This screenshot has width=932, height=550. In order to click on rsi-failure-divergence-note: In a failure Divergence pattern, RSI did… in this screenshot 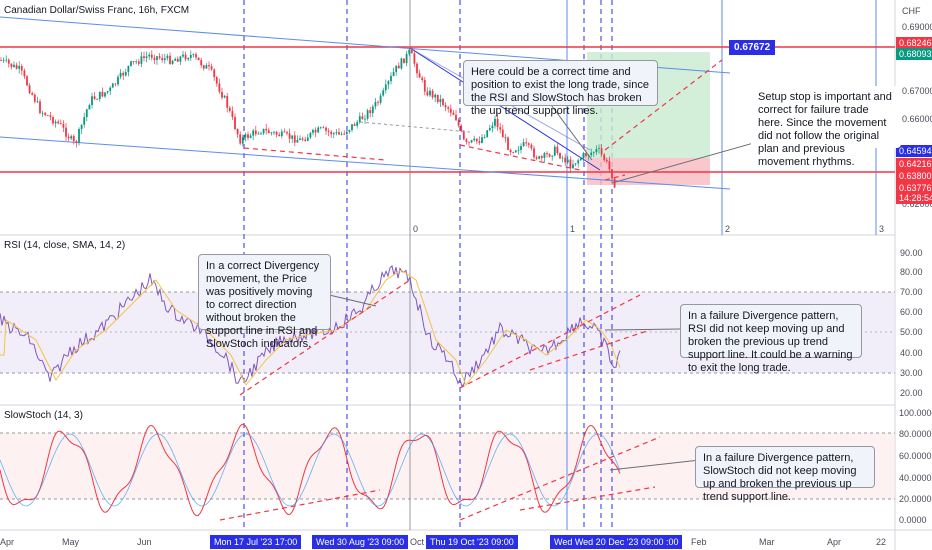, I will do `click(771, 339)`.